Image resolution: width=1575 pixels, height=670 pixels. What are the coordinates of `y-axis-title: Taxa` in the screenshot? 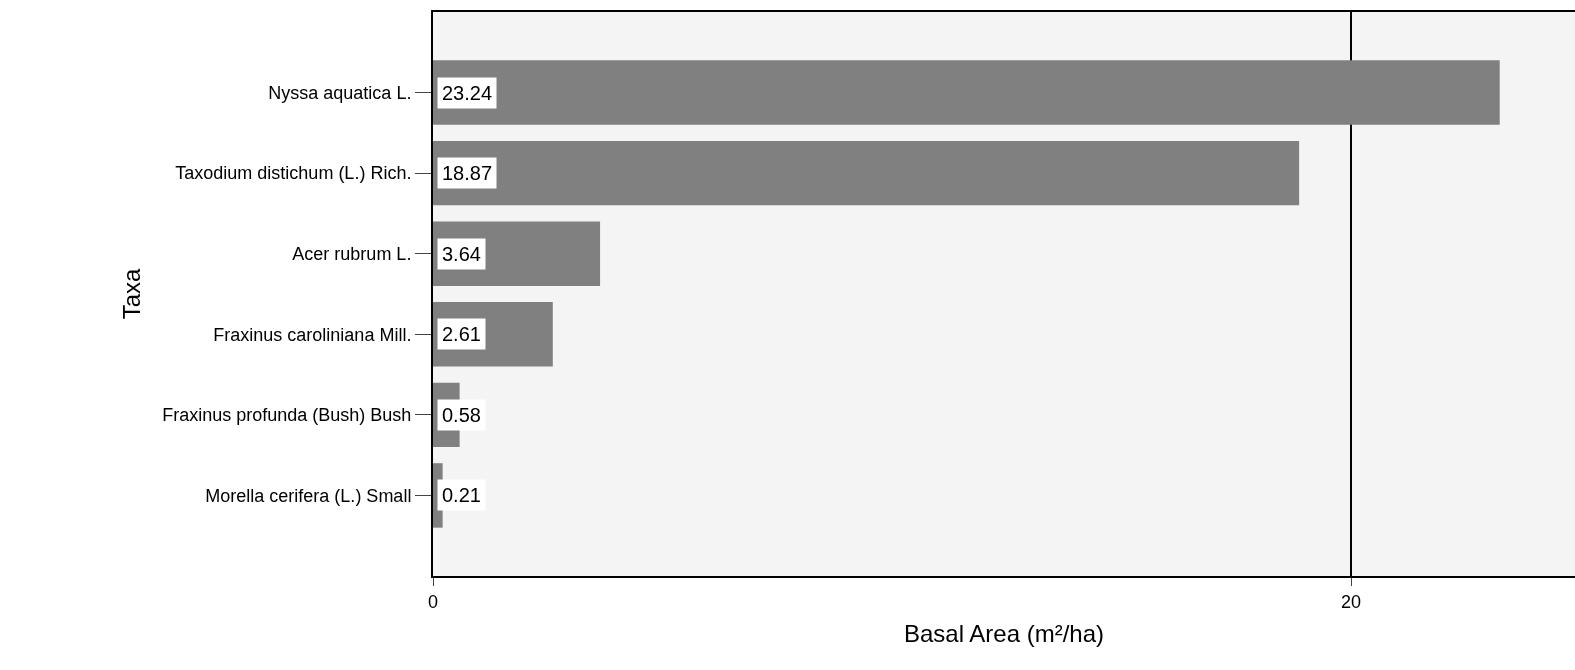 It's located at (131, 294).